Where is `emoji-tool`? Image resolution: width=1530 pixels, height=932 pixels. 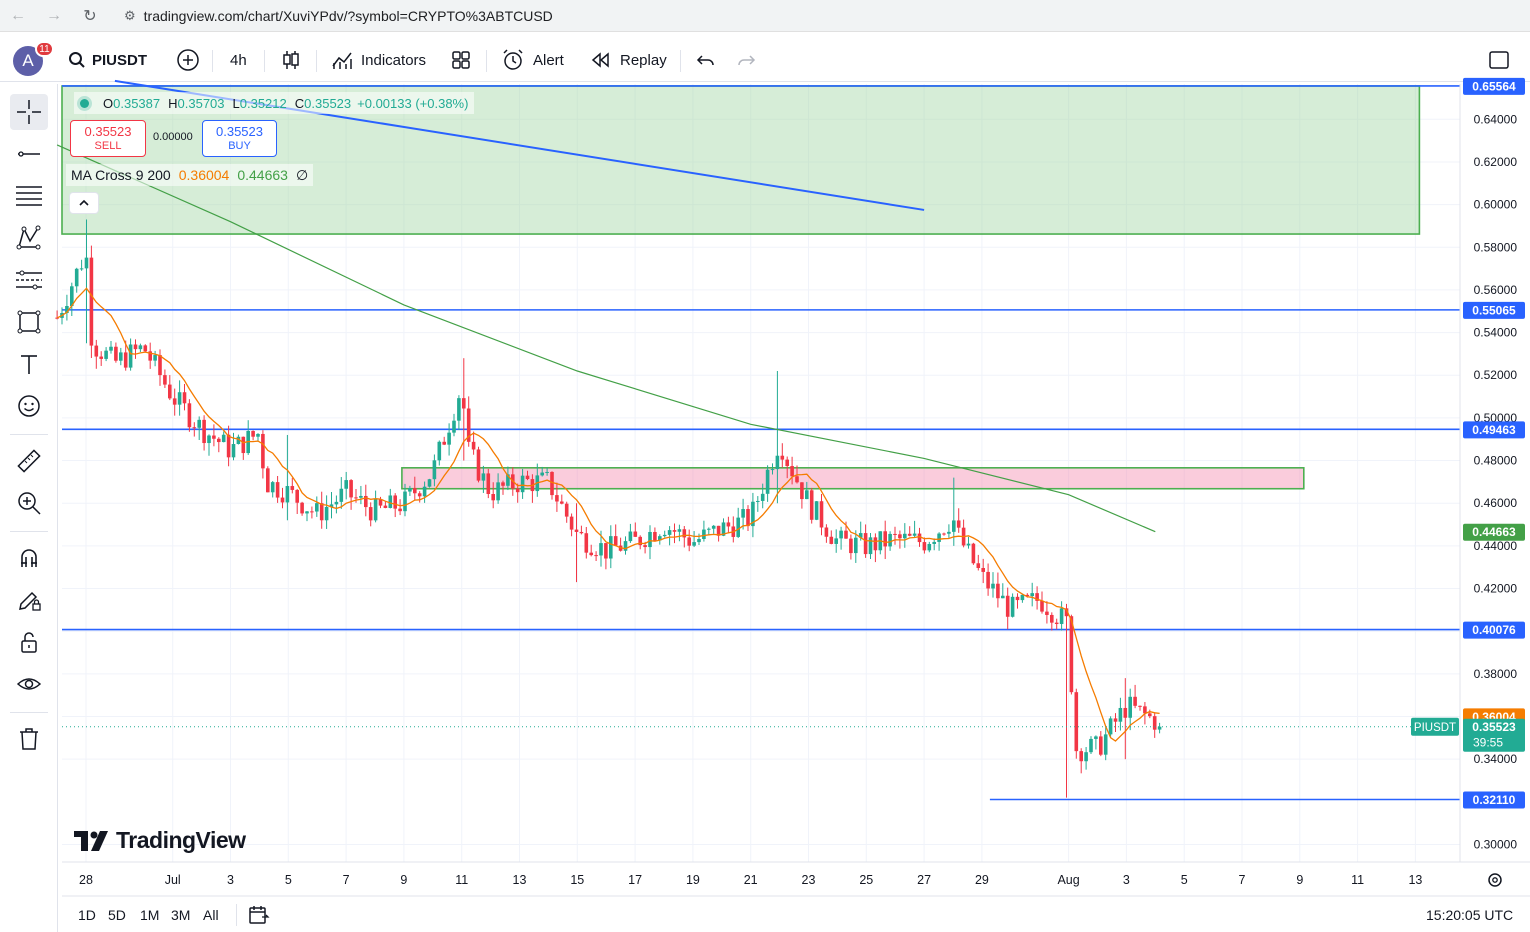 emoji-tool is located at coordinates (29, 406).